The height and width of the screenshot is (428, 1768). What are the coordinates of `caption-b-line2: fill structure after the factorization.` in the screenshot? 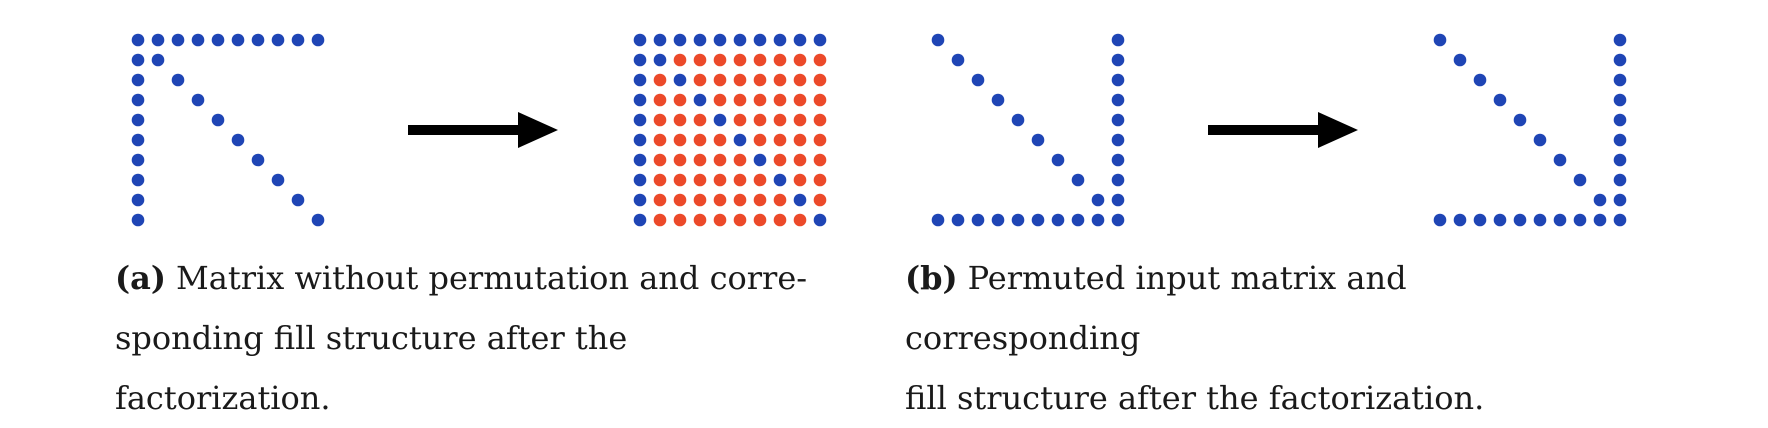 It's located at (1195, 398).